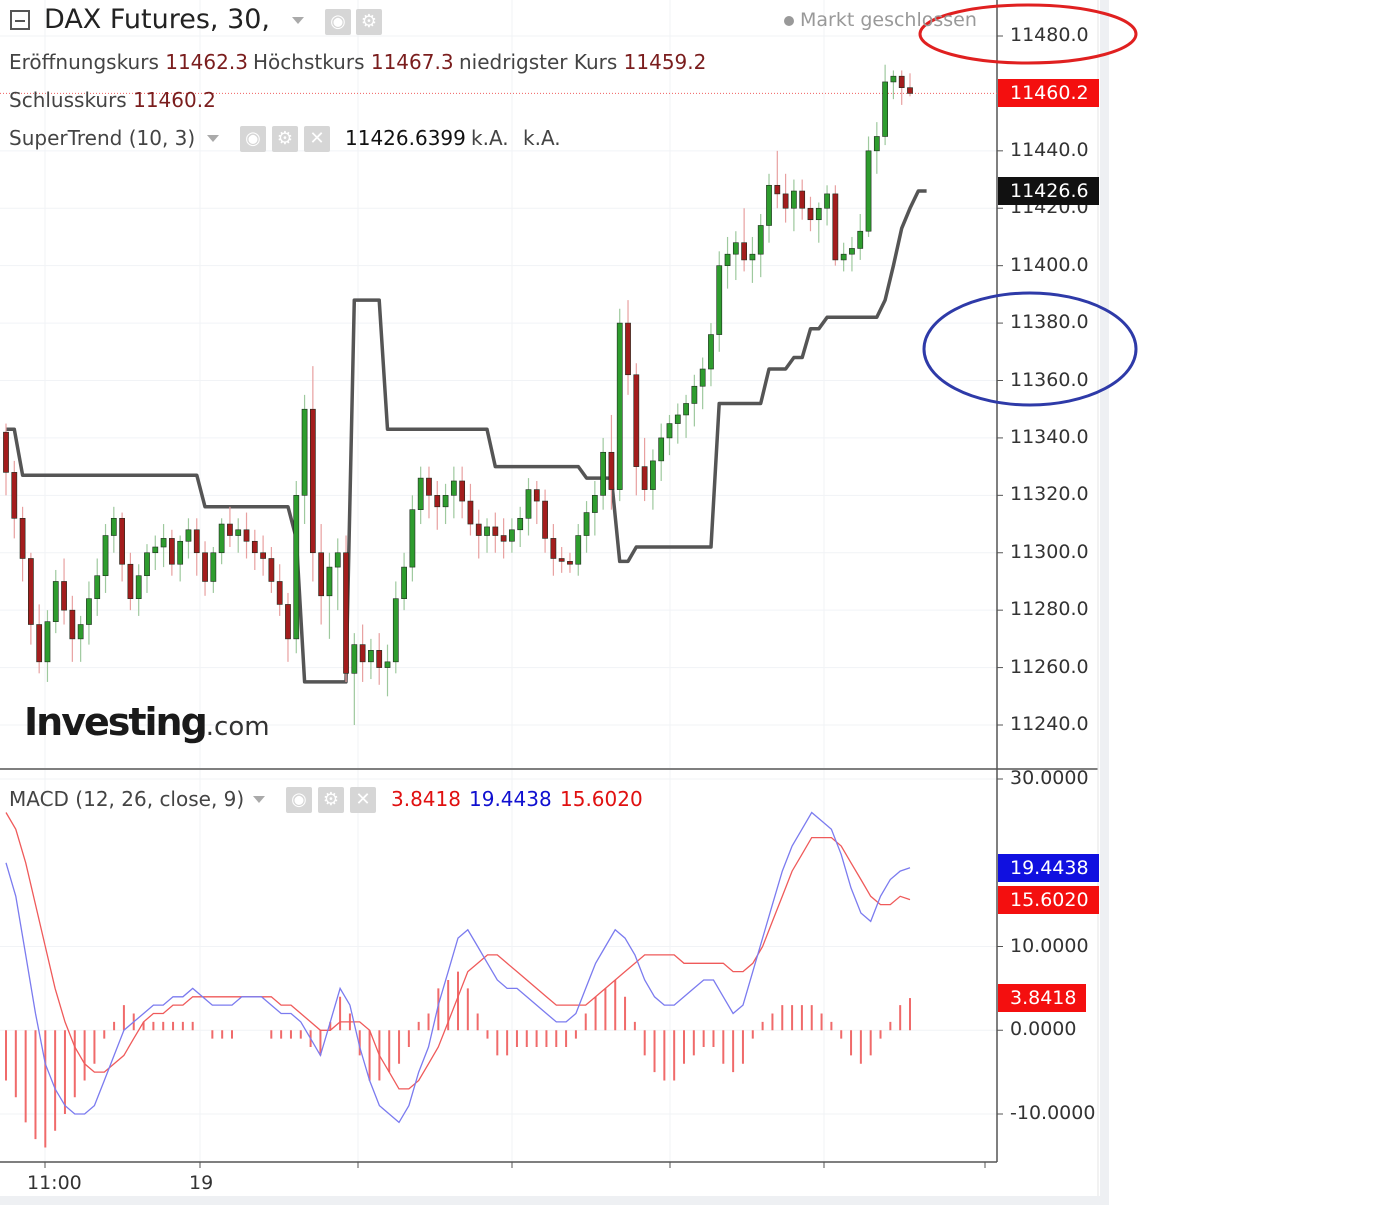 The width and height of the screenshot is (1389, 1205). I want to click on annotations, so click(1028, 205).